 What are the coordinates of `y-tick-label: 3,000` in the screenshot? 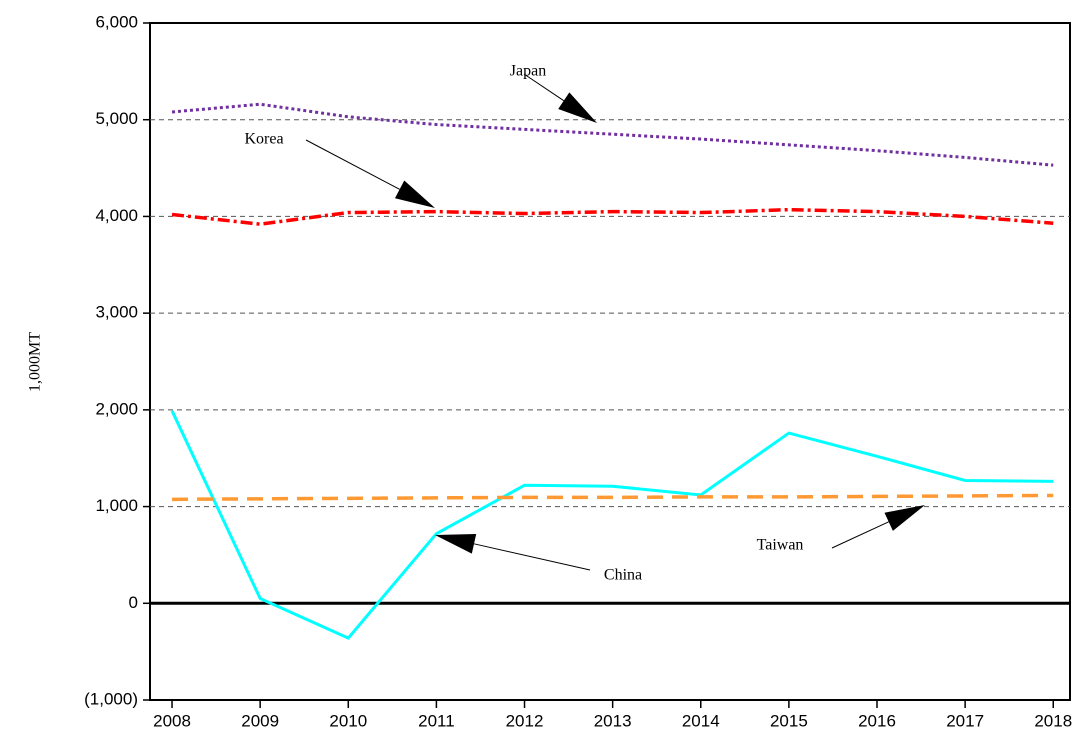 It's located at (116, 312).